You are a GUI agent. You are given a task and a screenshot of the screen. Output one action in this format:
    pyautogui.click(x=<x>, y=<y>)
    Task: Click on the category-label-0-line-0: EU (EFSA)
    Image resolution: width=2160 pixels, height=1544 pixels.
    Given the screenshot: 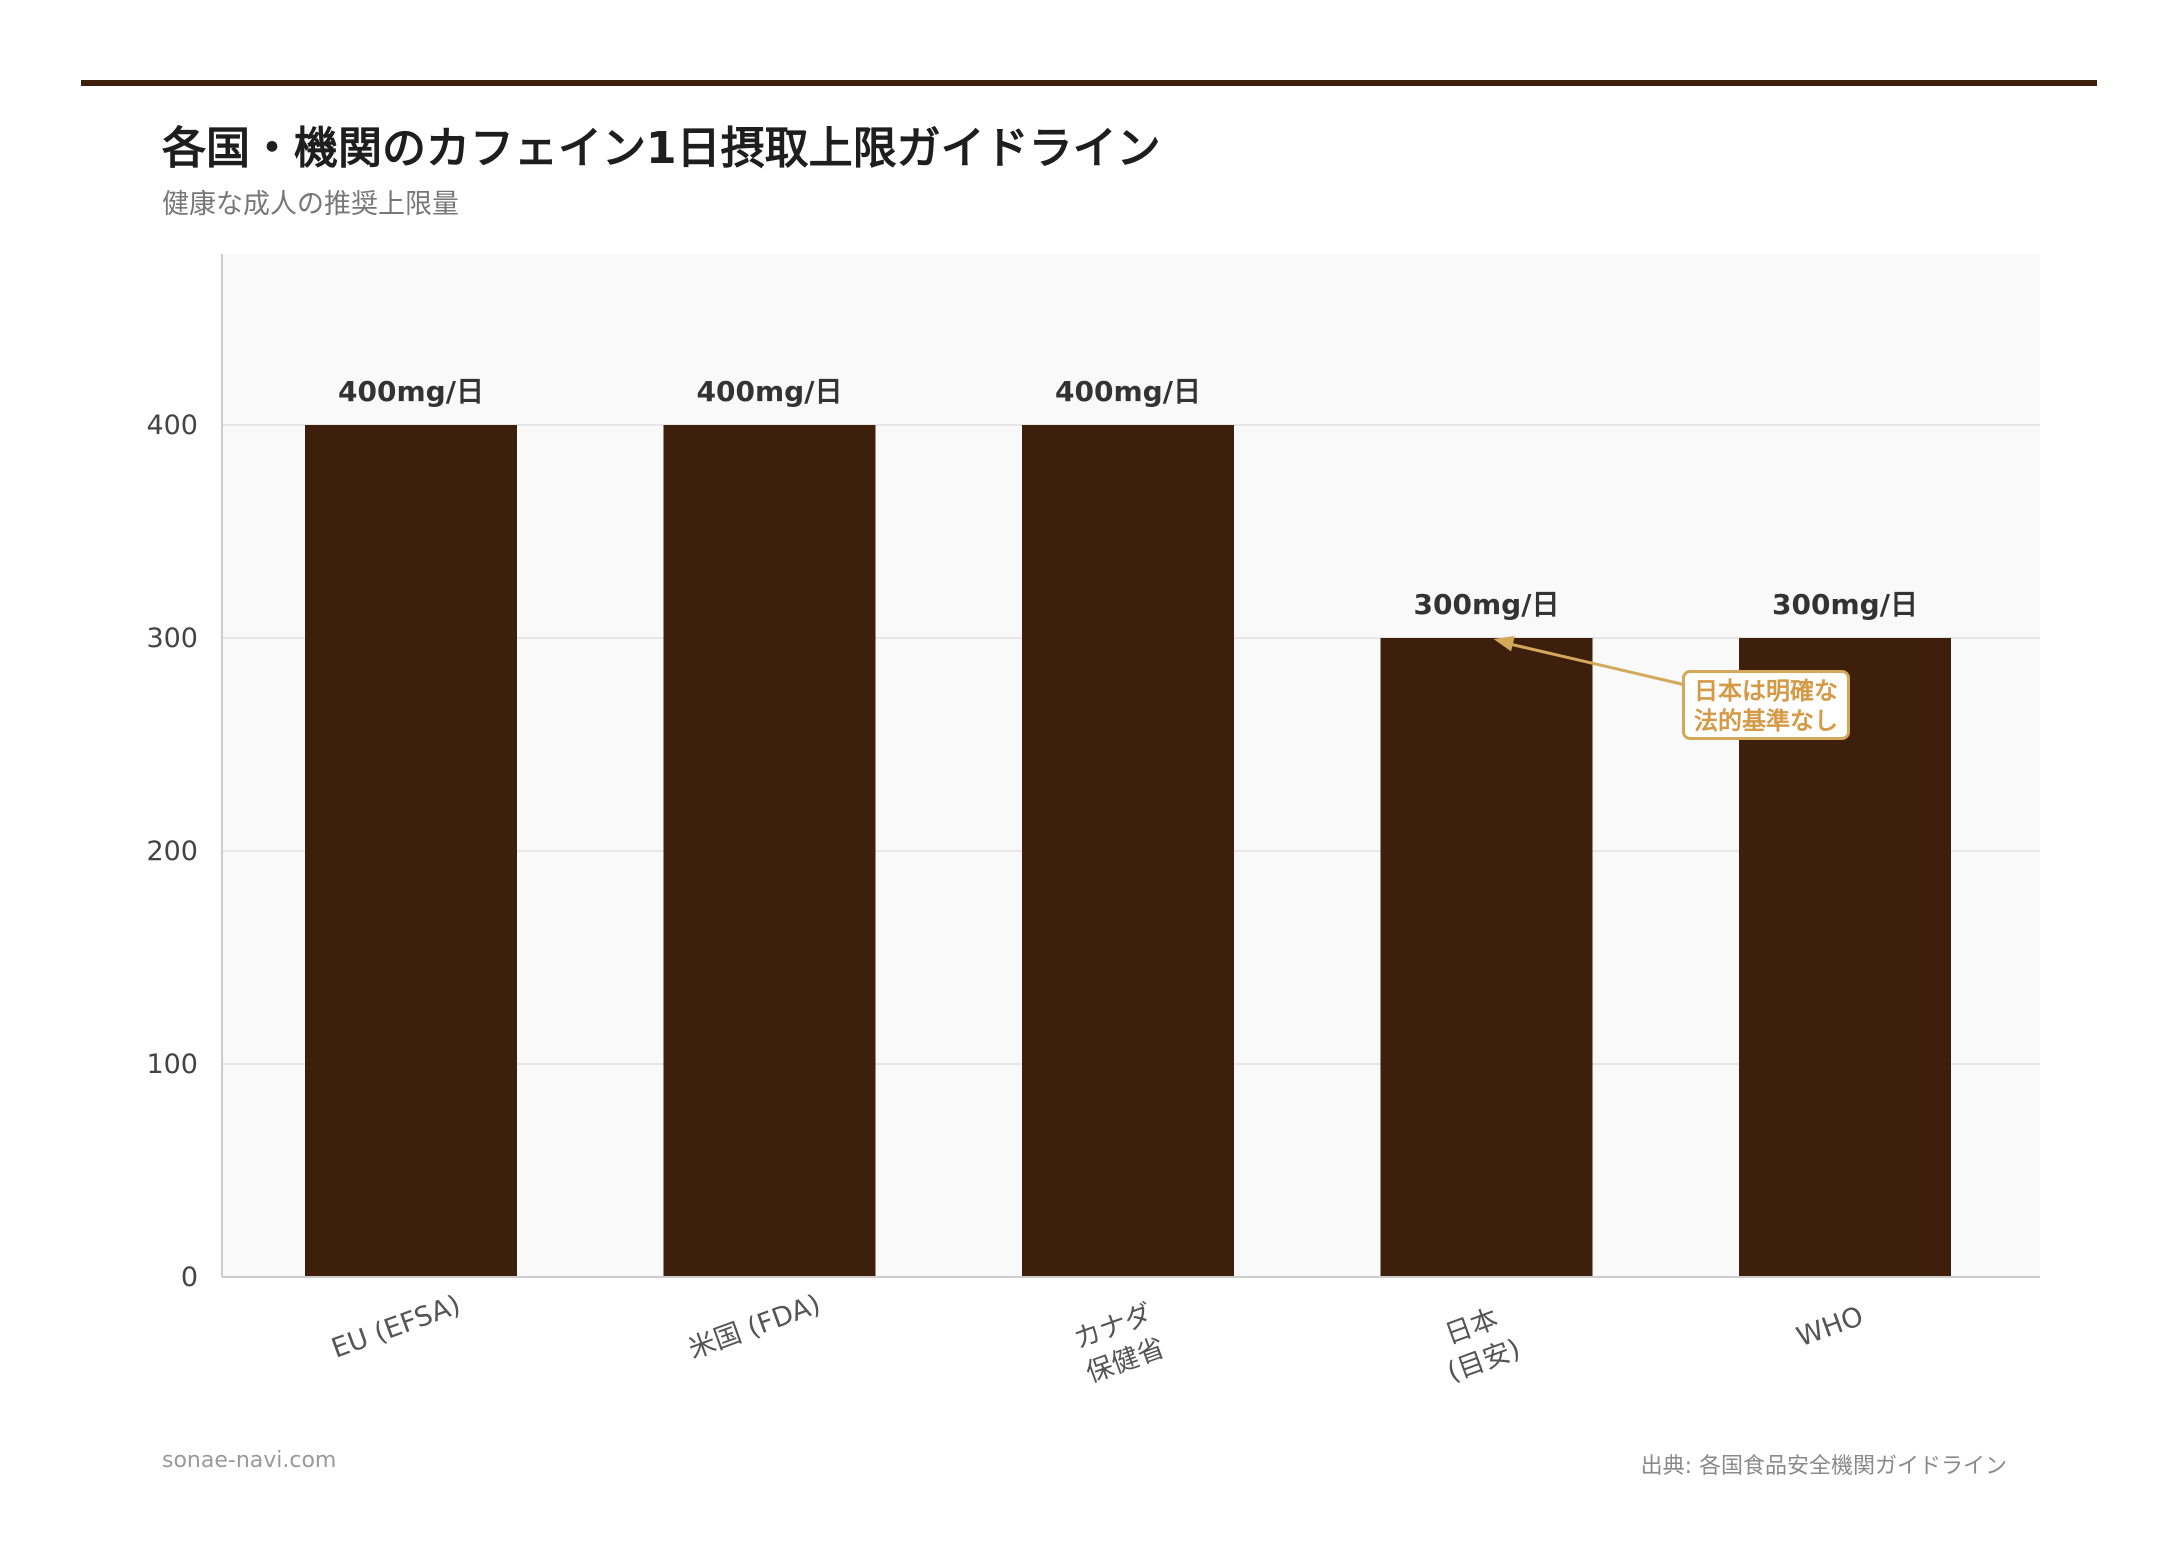 What is the action you would take?
    pyautogui.click(x=396, y=1326)
    